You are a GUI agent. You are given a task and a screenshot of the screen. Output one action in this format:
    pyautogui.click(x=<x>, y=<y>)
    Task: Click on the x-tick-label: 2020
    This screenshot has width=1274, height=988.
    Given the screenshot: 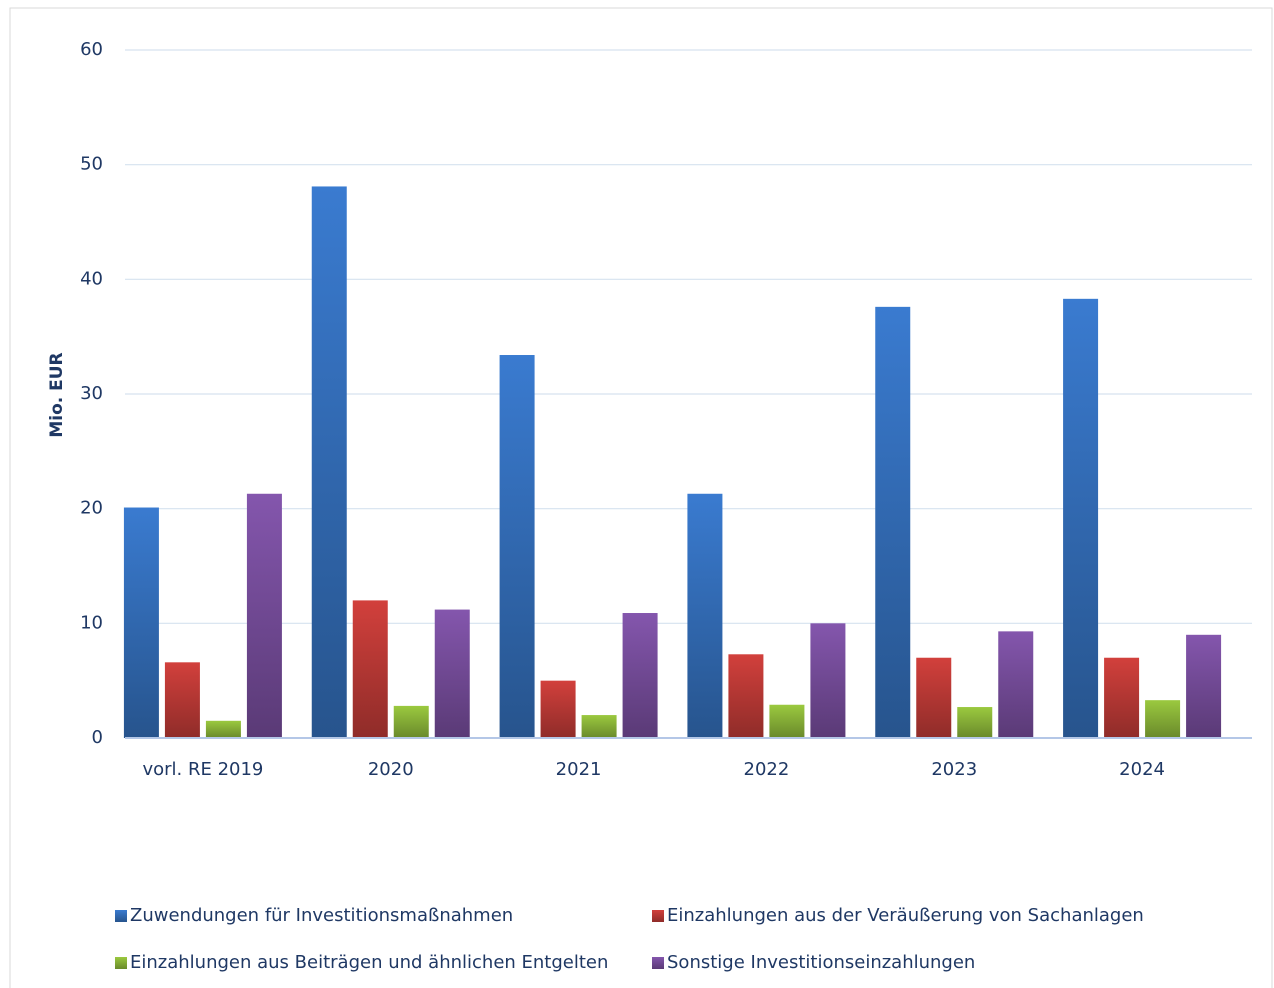 What is the action you would take?
    pyautogui.click(x=391, y=769)
    